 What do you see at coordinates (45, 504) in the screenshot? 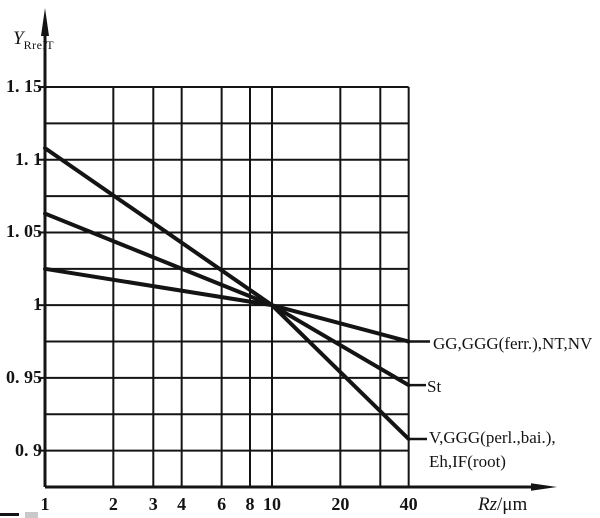
I see `x-tick-label: 1` at bounding box center [45, 504].